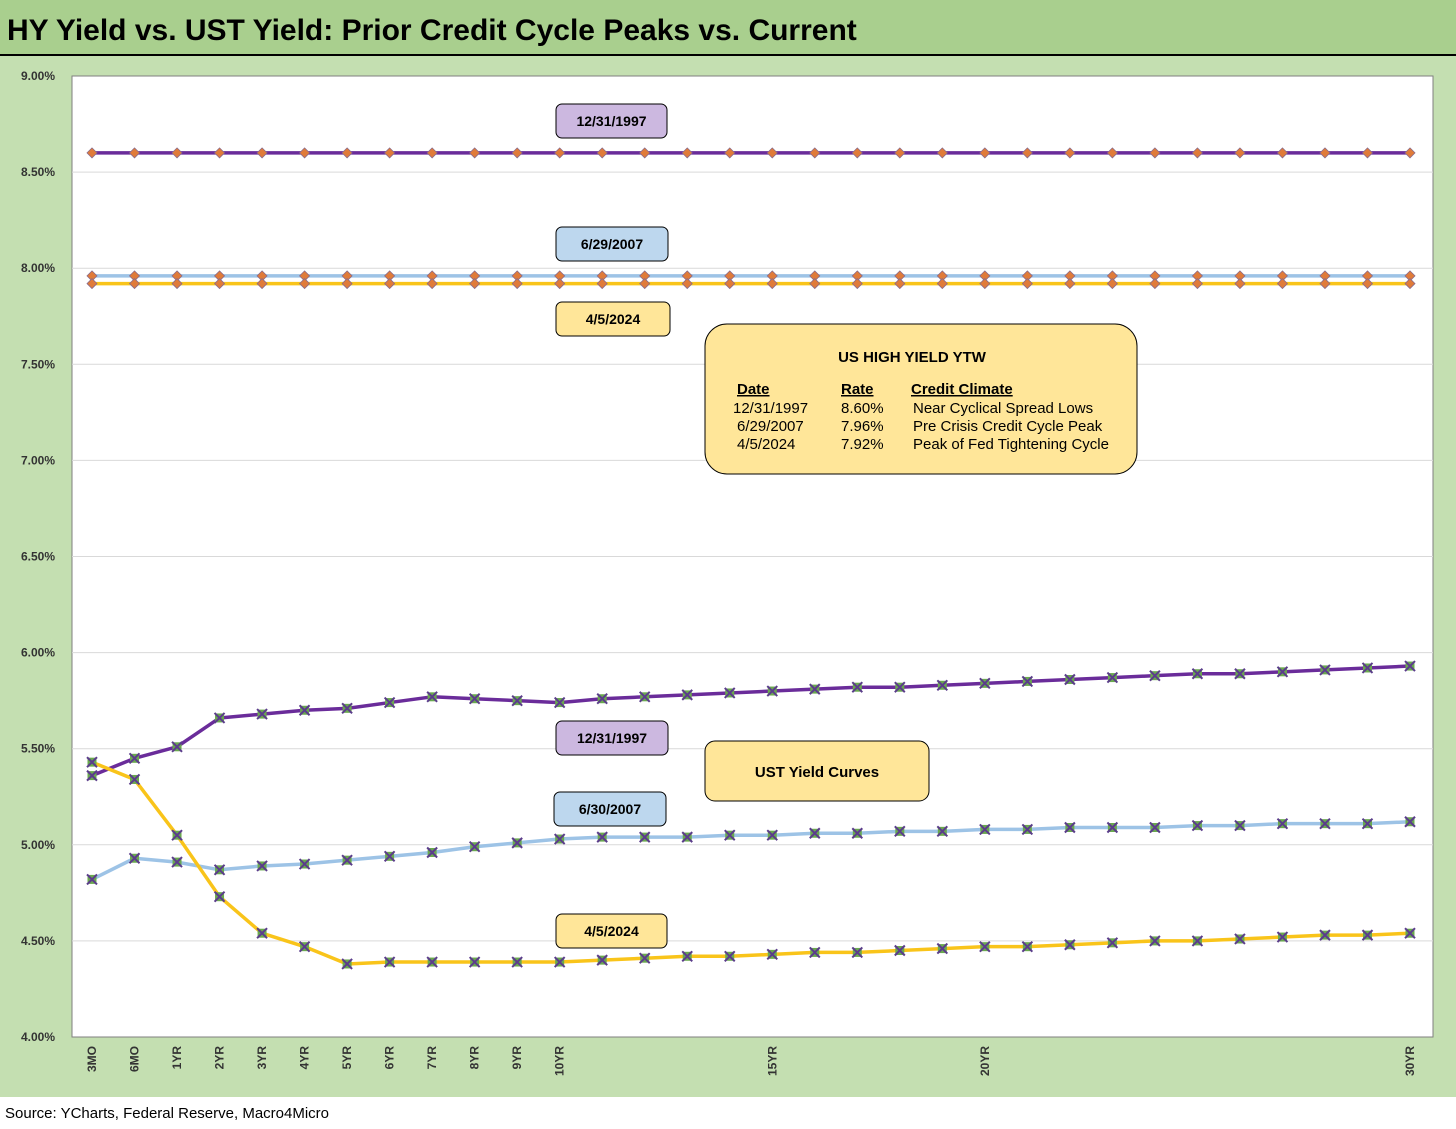 The width and height of the screenshot is (1456, 1129). What do you see at coordinates (611, 931) in the screenshot?
I see `tag-ust-2024-label: 4/5/2024` at bounding box center [611, 931].